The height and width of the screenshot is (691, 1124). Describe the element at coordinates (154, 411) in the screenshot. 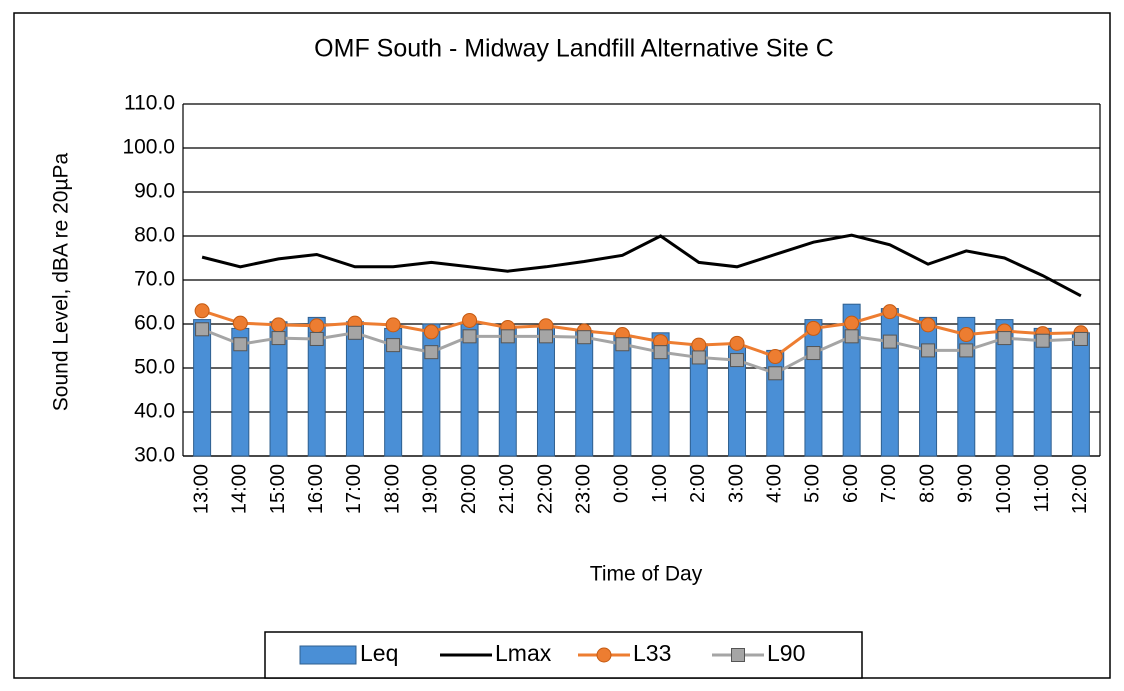

I see `y-tick-label: 40.0` at that location.